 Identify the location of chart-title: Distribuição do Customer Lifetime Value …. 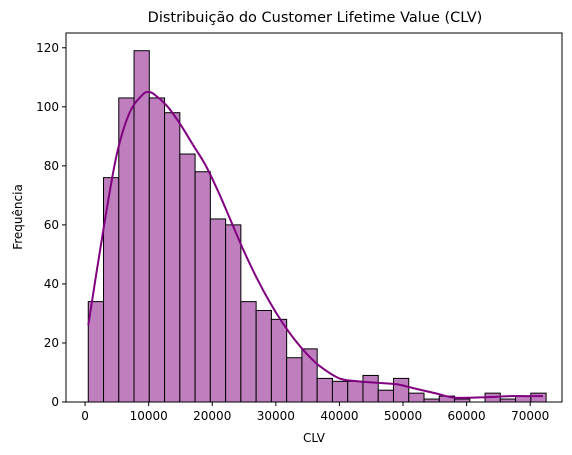
(315, 18).